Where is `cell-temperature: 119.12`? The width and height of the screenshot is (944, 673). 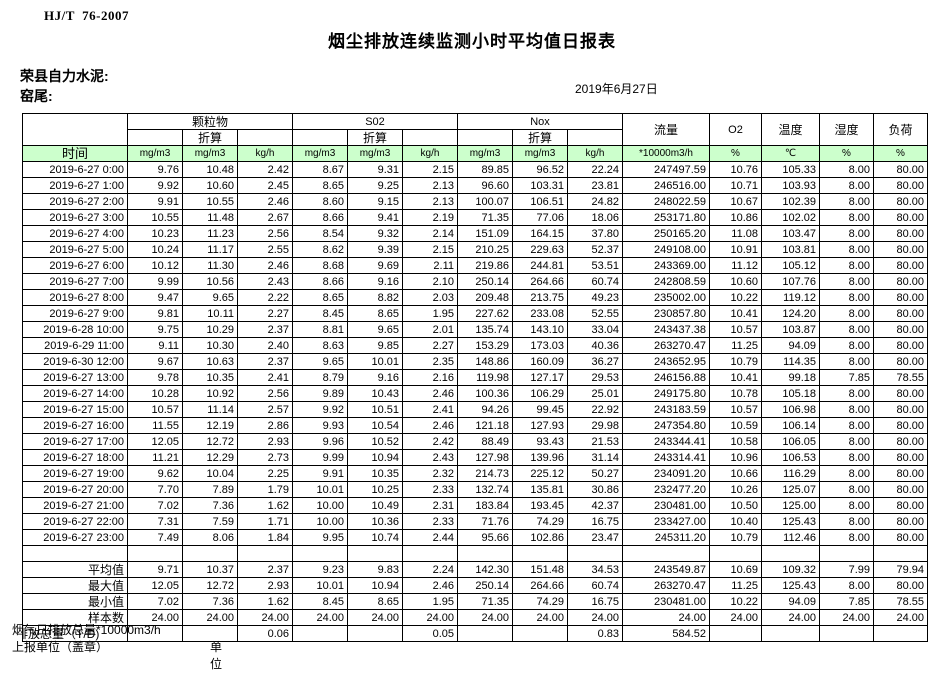
cell-temperature: 119.12 is located at coordinates (790, 297).